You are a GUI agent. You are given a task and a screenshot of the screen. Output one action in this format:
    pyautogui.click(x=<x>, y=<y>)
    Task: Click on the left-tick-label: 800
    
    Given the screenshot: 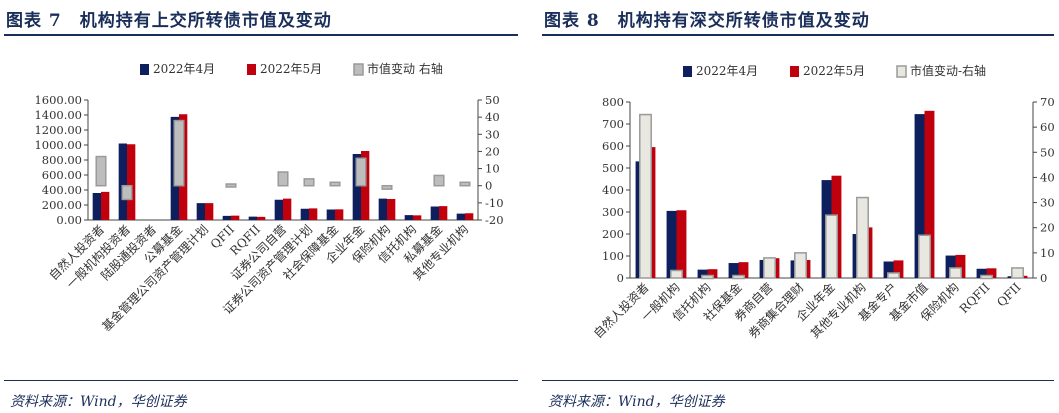 What is the action you would take?
    pyautogui.click(x=613, y=102)
    